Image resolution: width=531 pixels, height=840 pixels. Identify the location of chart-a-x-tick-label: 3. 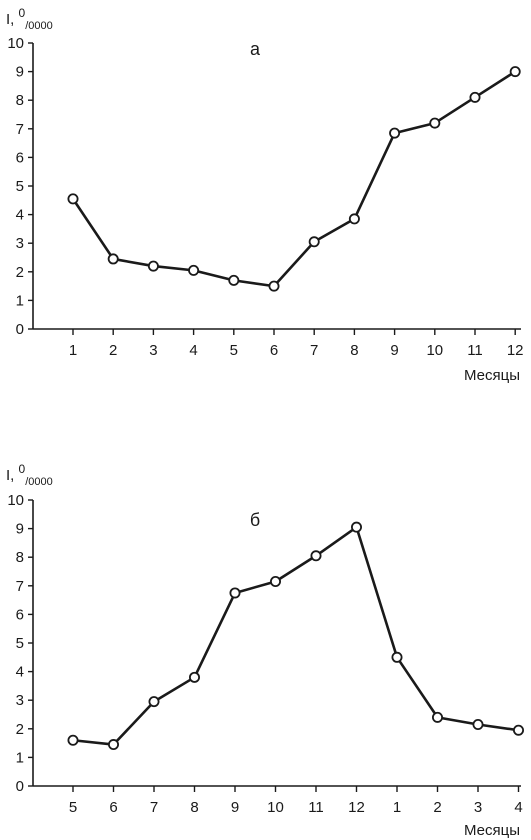
(153, 350).